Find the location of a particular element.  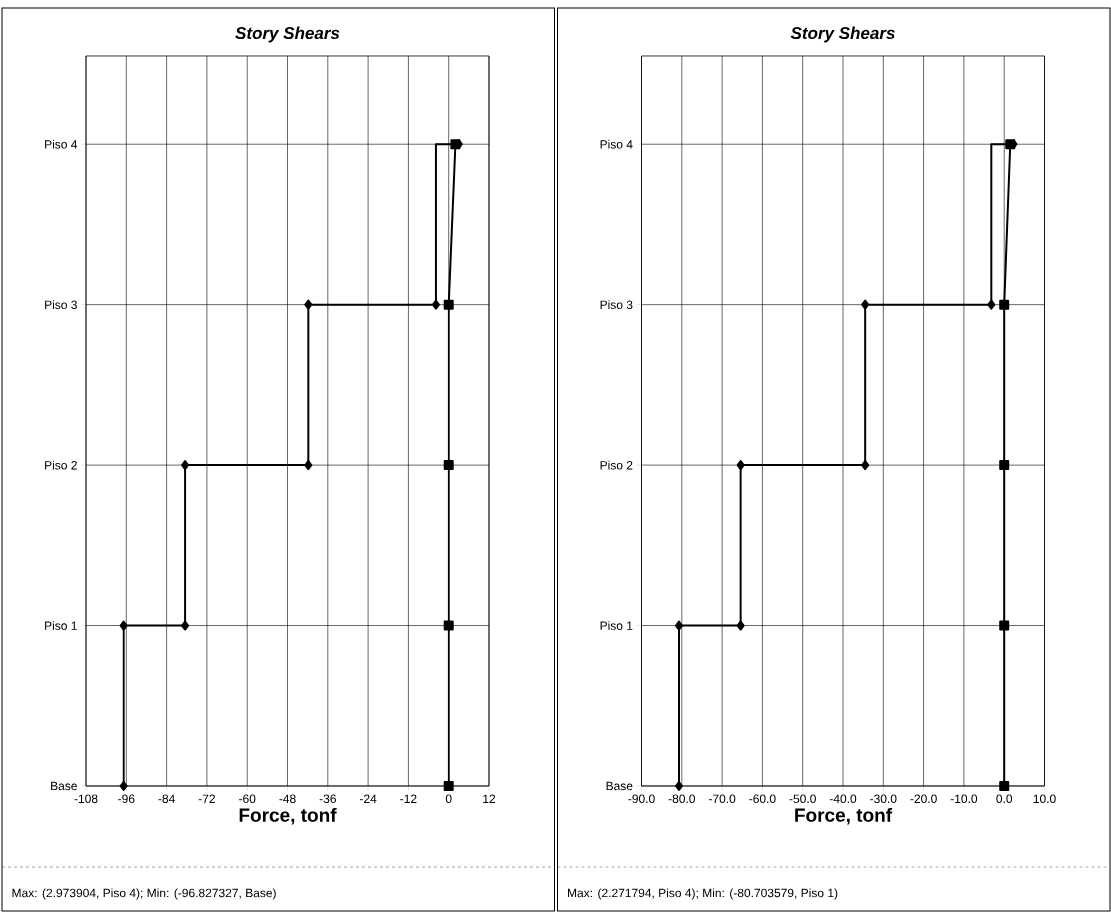

x-tick-label: 0.0 is located at coordinates (1004, 799).